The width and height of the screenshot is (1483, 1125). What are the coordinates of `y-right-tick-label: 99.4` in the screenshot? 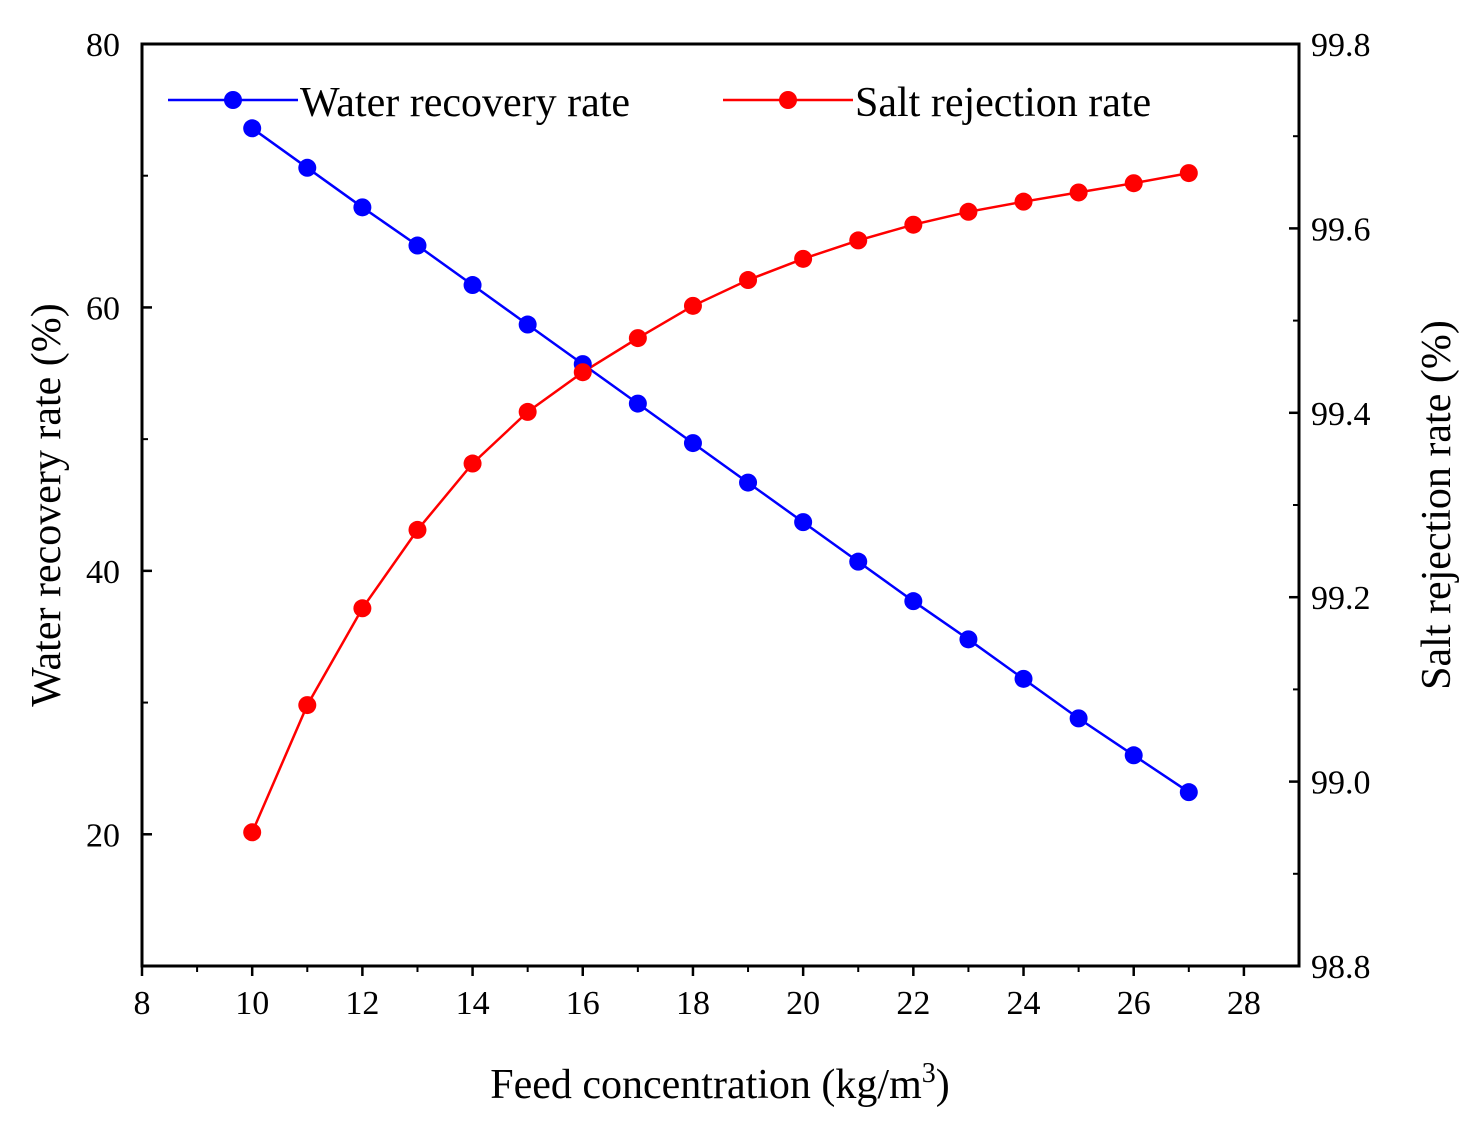 It's located at (1341, 414).